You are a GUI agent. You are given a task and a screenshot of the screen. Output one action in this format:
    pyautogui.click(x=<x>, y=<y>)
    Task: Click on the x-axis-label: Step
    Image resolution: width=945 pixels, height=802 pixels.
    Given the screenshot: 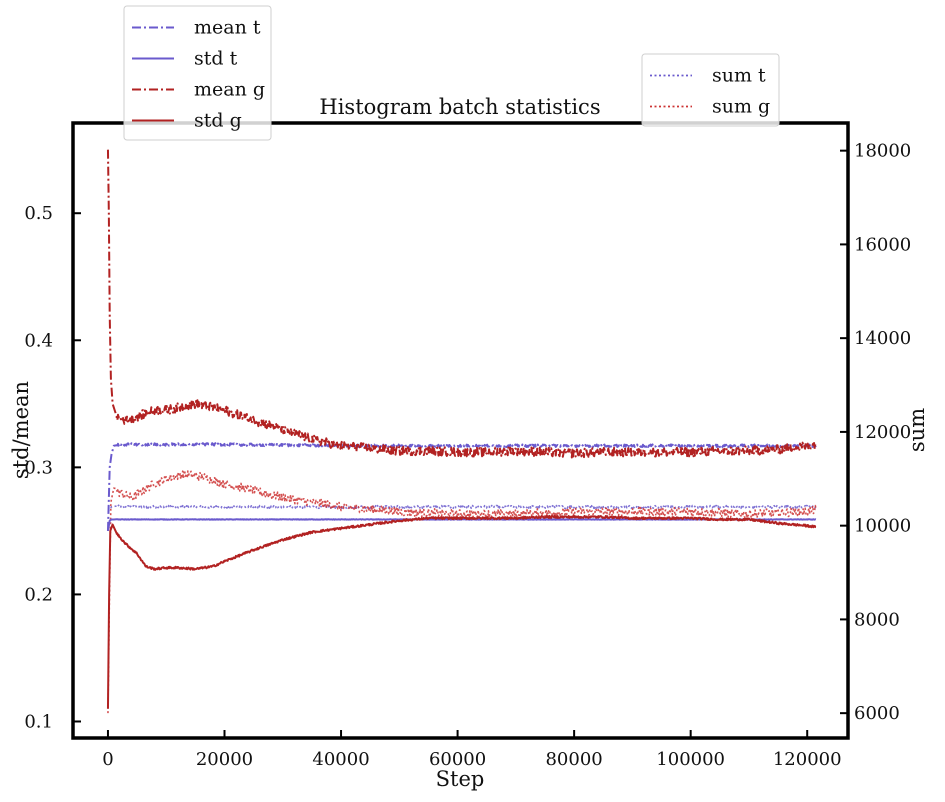 What is the action you would take?
    pyautogui.click(x=460, y=779)
    